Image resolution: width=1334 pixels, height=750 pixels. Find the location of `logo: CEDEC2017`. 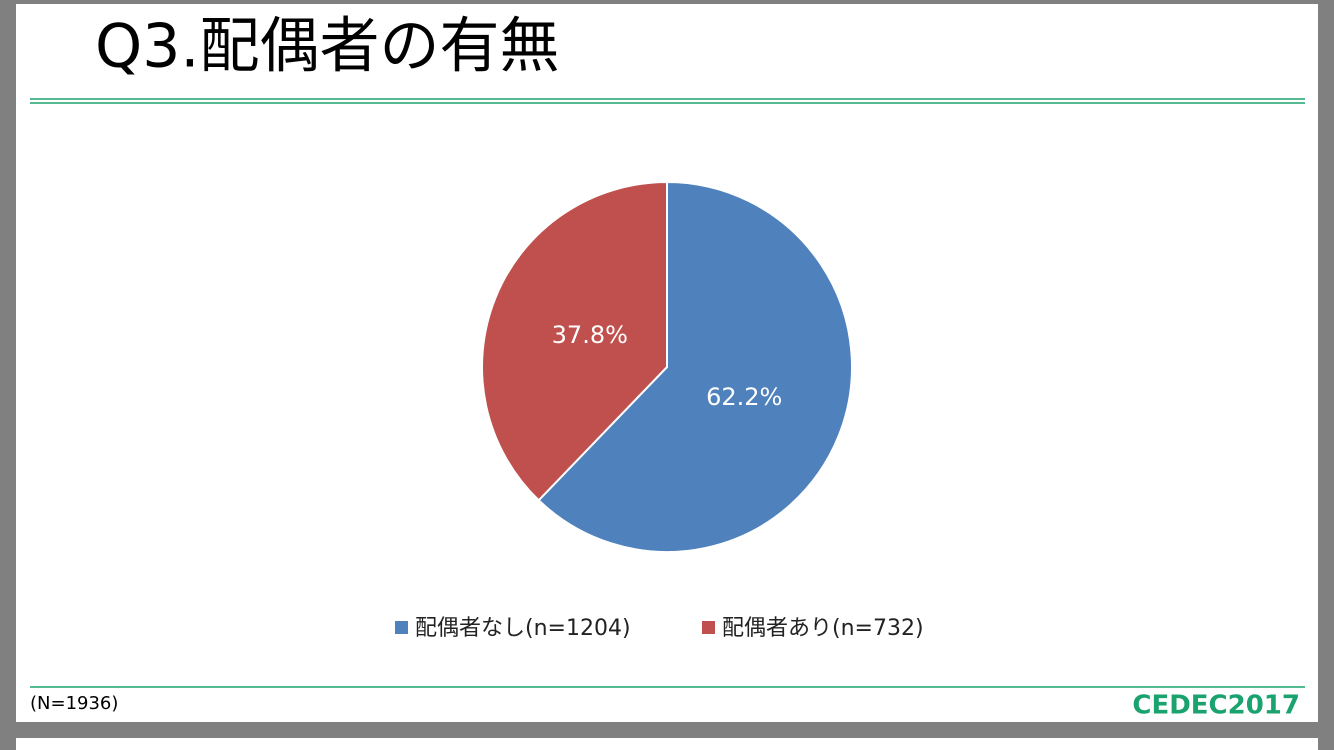

logo: CEDEC2017 is located at coordinates (1216, 706).